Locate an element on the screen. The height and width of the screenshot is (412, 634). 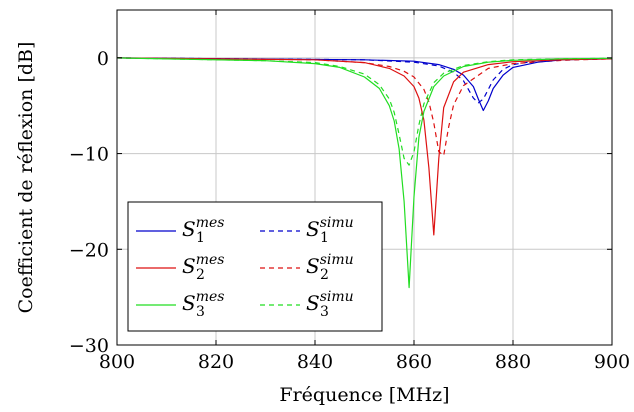
x-tick-label: 820 is located at coordinates (216, 362).